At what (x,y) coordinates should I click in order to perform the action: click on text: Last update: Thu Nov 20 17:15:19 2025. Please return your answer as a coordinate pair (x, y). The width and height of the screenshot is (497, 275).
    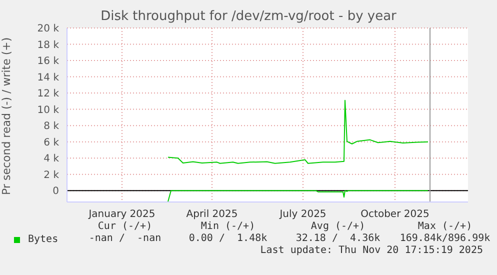
    Looking at the image, I should click on (371, 250).